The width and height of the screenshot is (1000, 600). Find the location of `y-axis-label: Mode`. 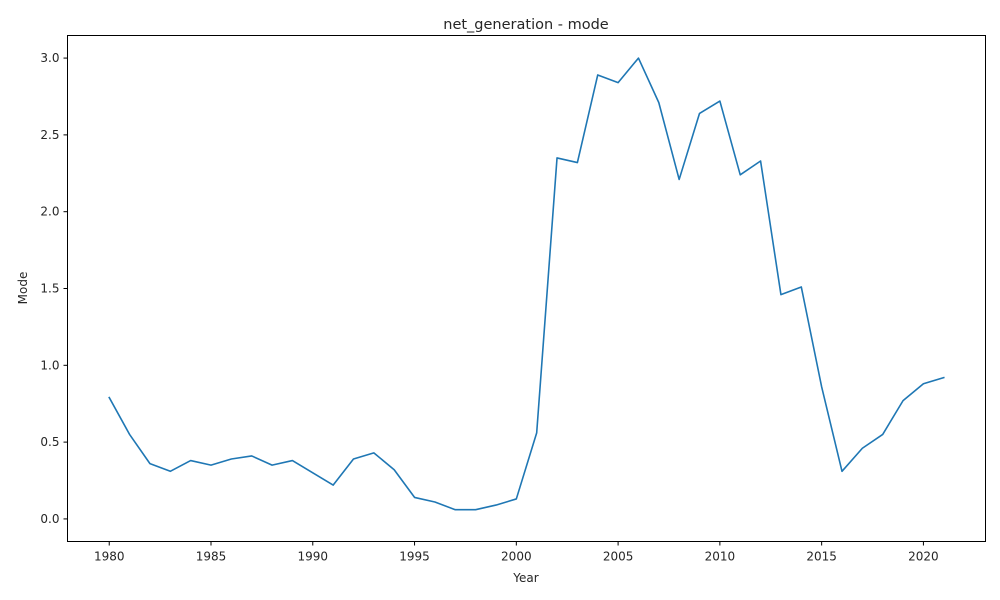

y-axis-label: Mode is located at coordinates (23, 288).